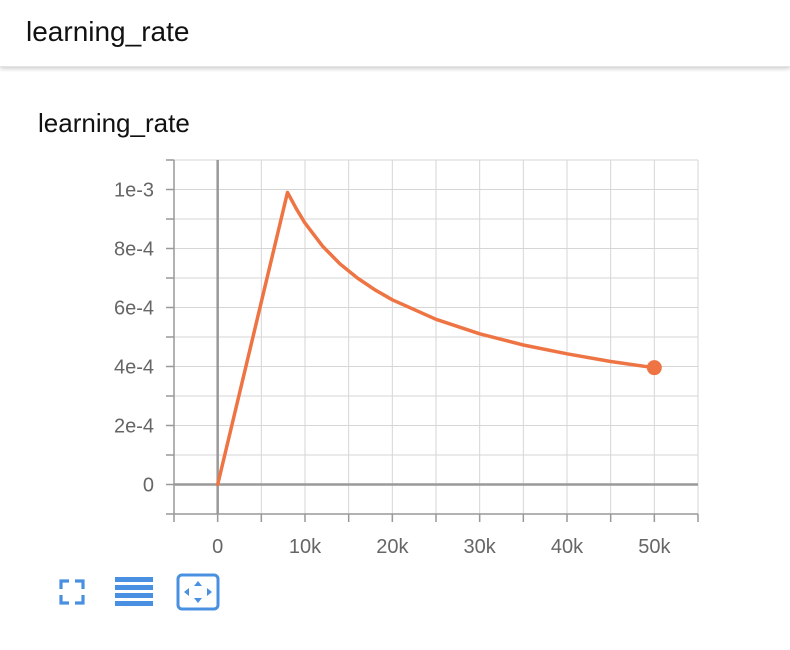 Image resolution: width=790 pixels, height=650 pixels. What do you see at coordinates (108, 31) in the screenshot?
I see `page-title: learning_rate` at bounding box center [108, 31].